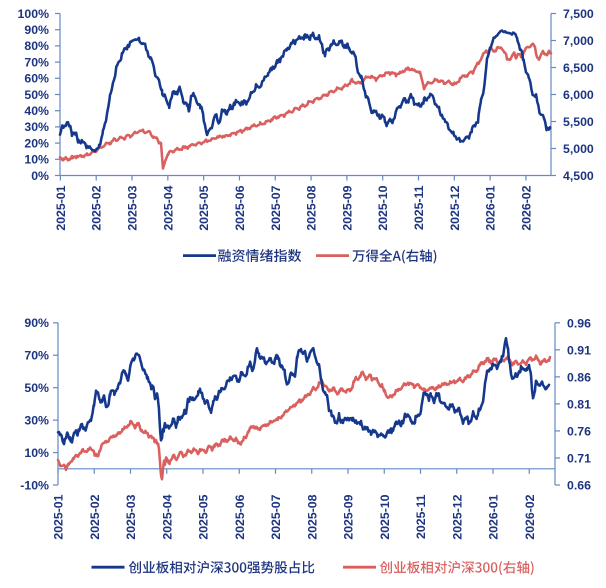 This screenshot has height=588, width=606. Describe the element at coordinates (579, 404) in the screenshot. I see `svg-text: 0.81` at that location.